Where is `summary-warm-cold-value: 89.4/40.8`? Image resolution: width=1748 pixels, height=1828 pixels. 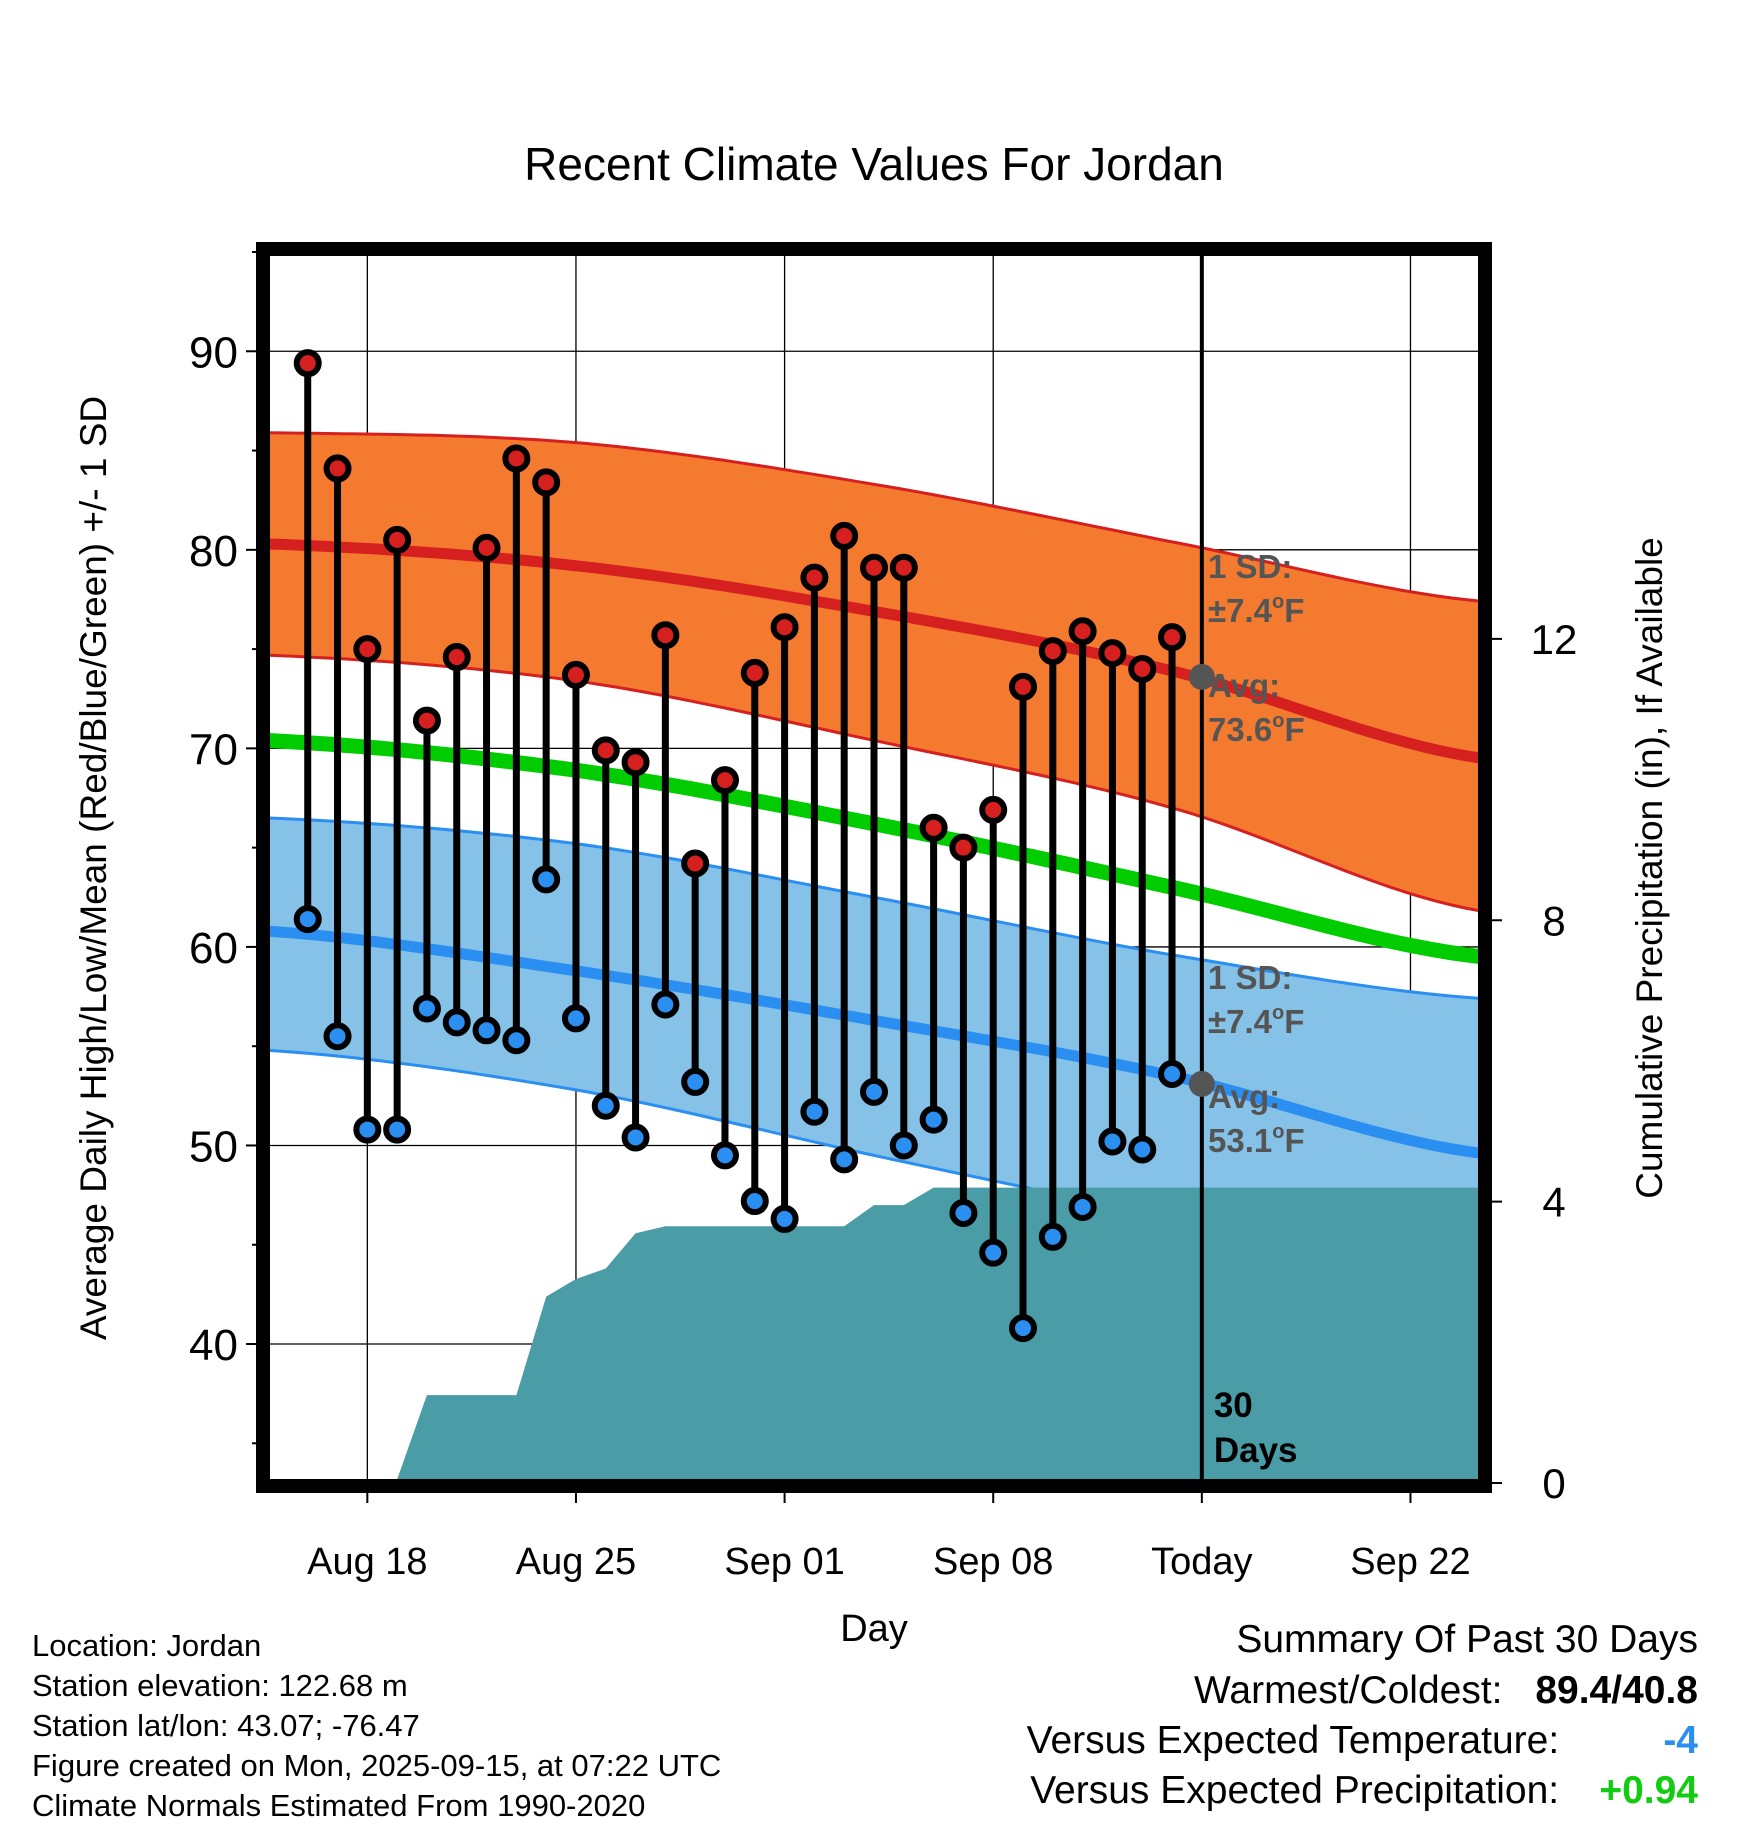
summary-warm-cold-value: 89.4/40.8 is located at coordinates (1616, 1690).